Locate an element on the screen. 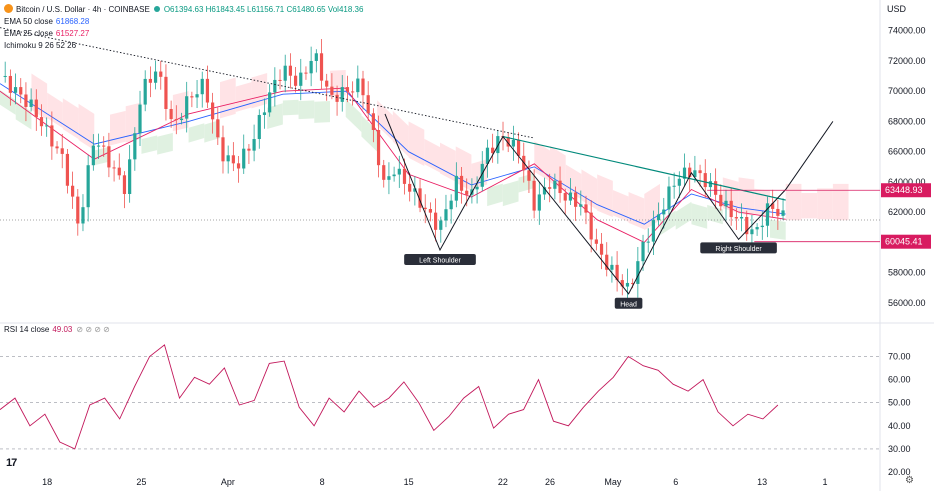 This screenshot has height=491, width=934. right-shoulder-label-text: Right Shoulder is located at coordinates (738, 249).